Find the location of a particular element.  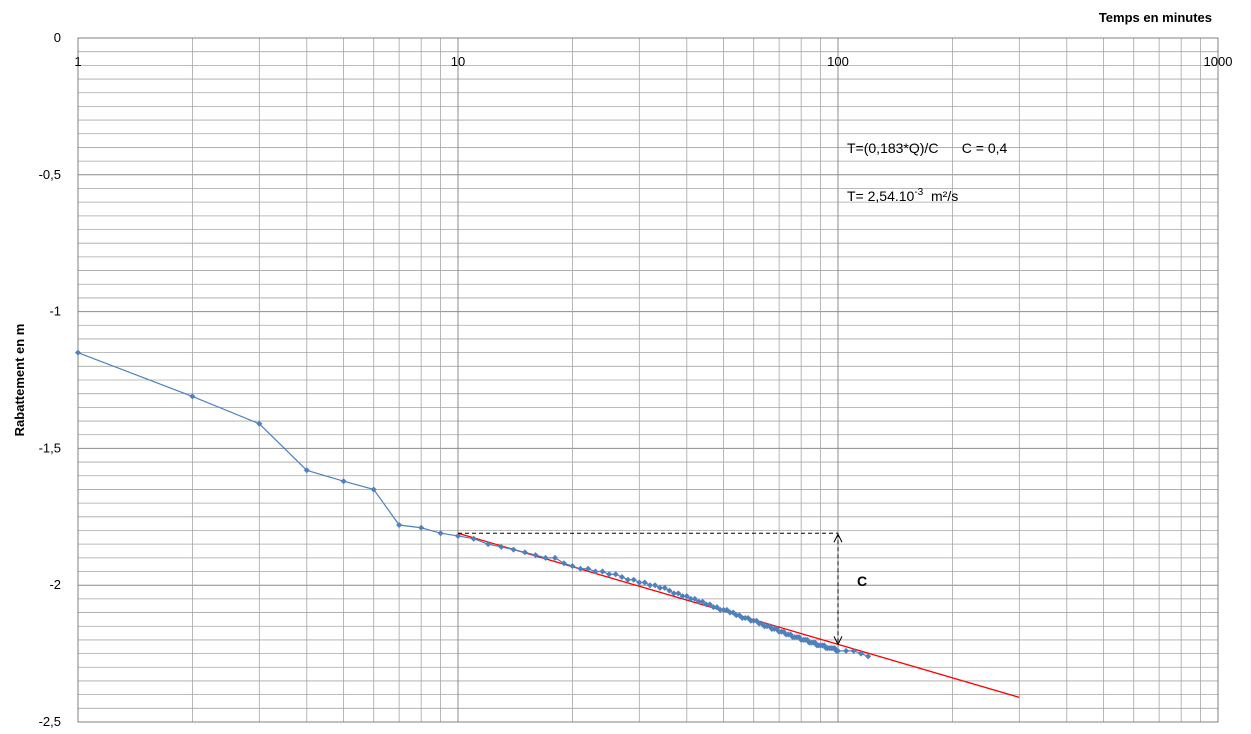

x-tick-label: 10 is located at coordinates (458, 61).